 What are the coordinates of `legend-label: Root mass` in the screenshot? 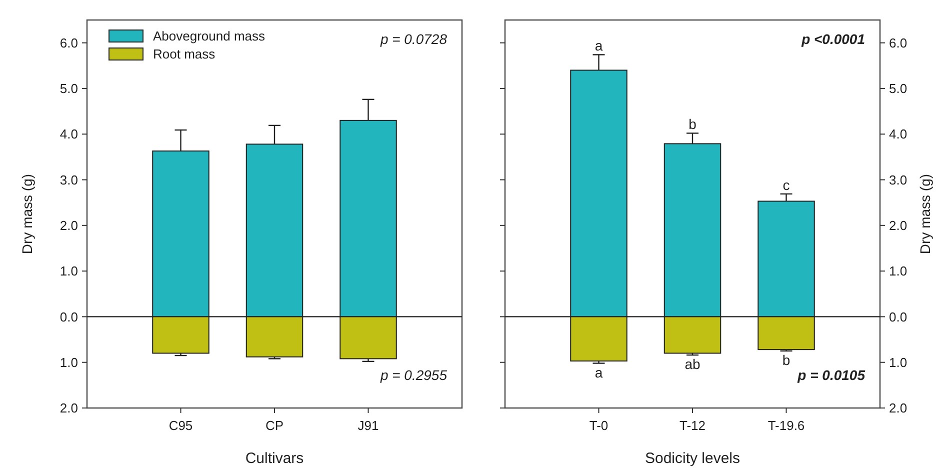 It's located at (184, 54).